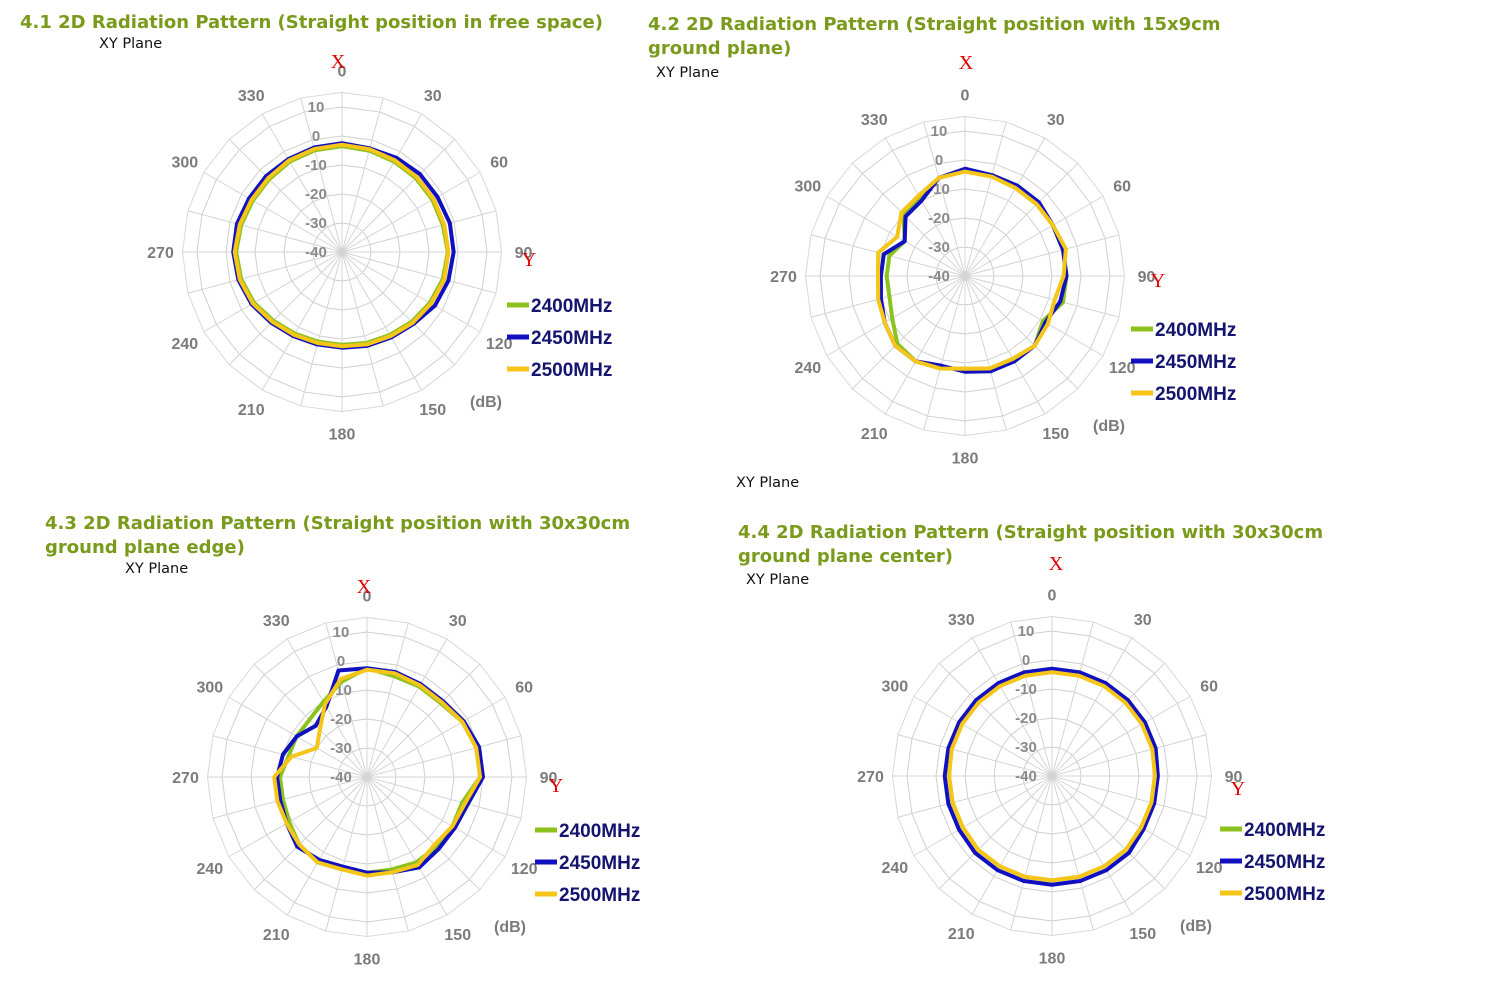 The image size is (1486, 984). Describe the element at coordinates (778, 580) in the screenshot. I see `plane-label-4-4: XY Plane` at that location.